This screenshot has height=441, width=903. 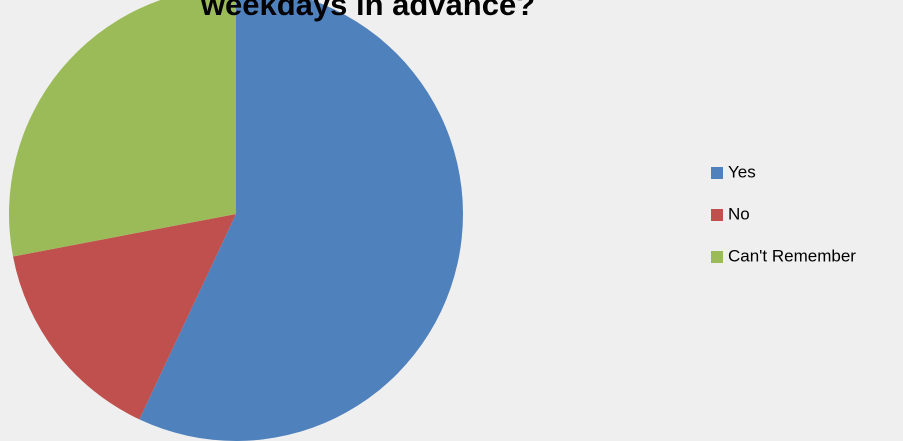 What do you see at coordinates (367, 11) in the screenshot?
I see `chart-title: weekdays in advance?` at bounding box center [367, 11].